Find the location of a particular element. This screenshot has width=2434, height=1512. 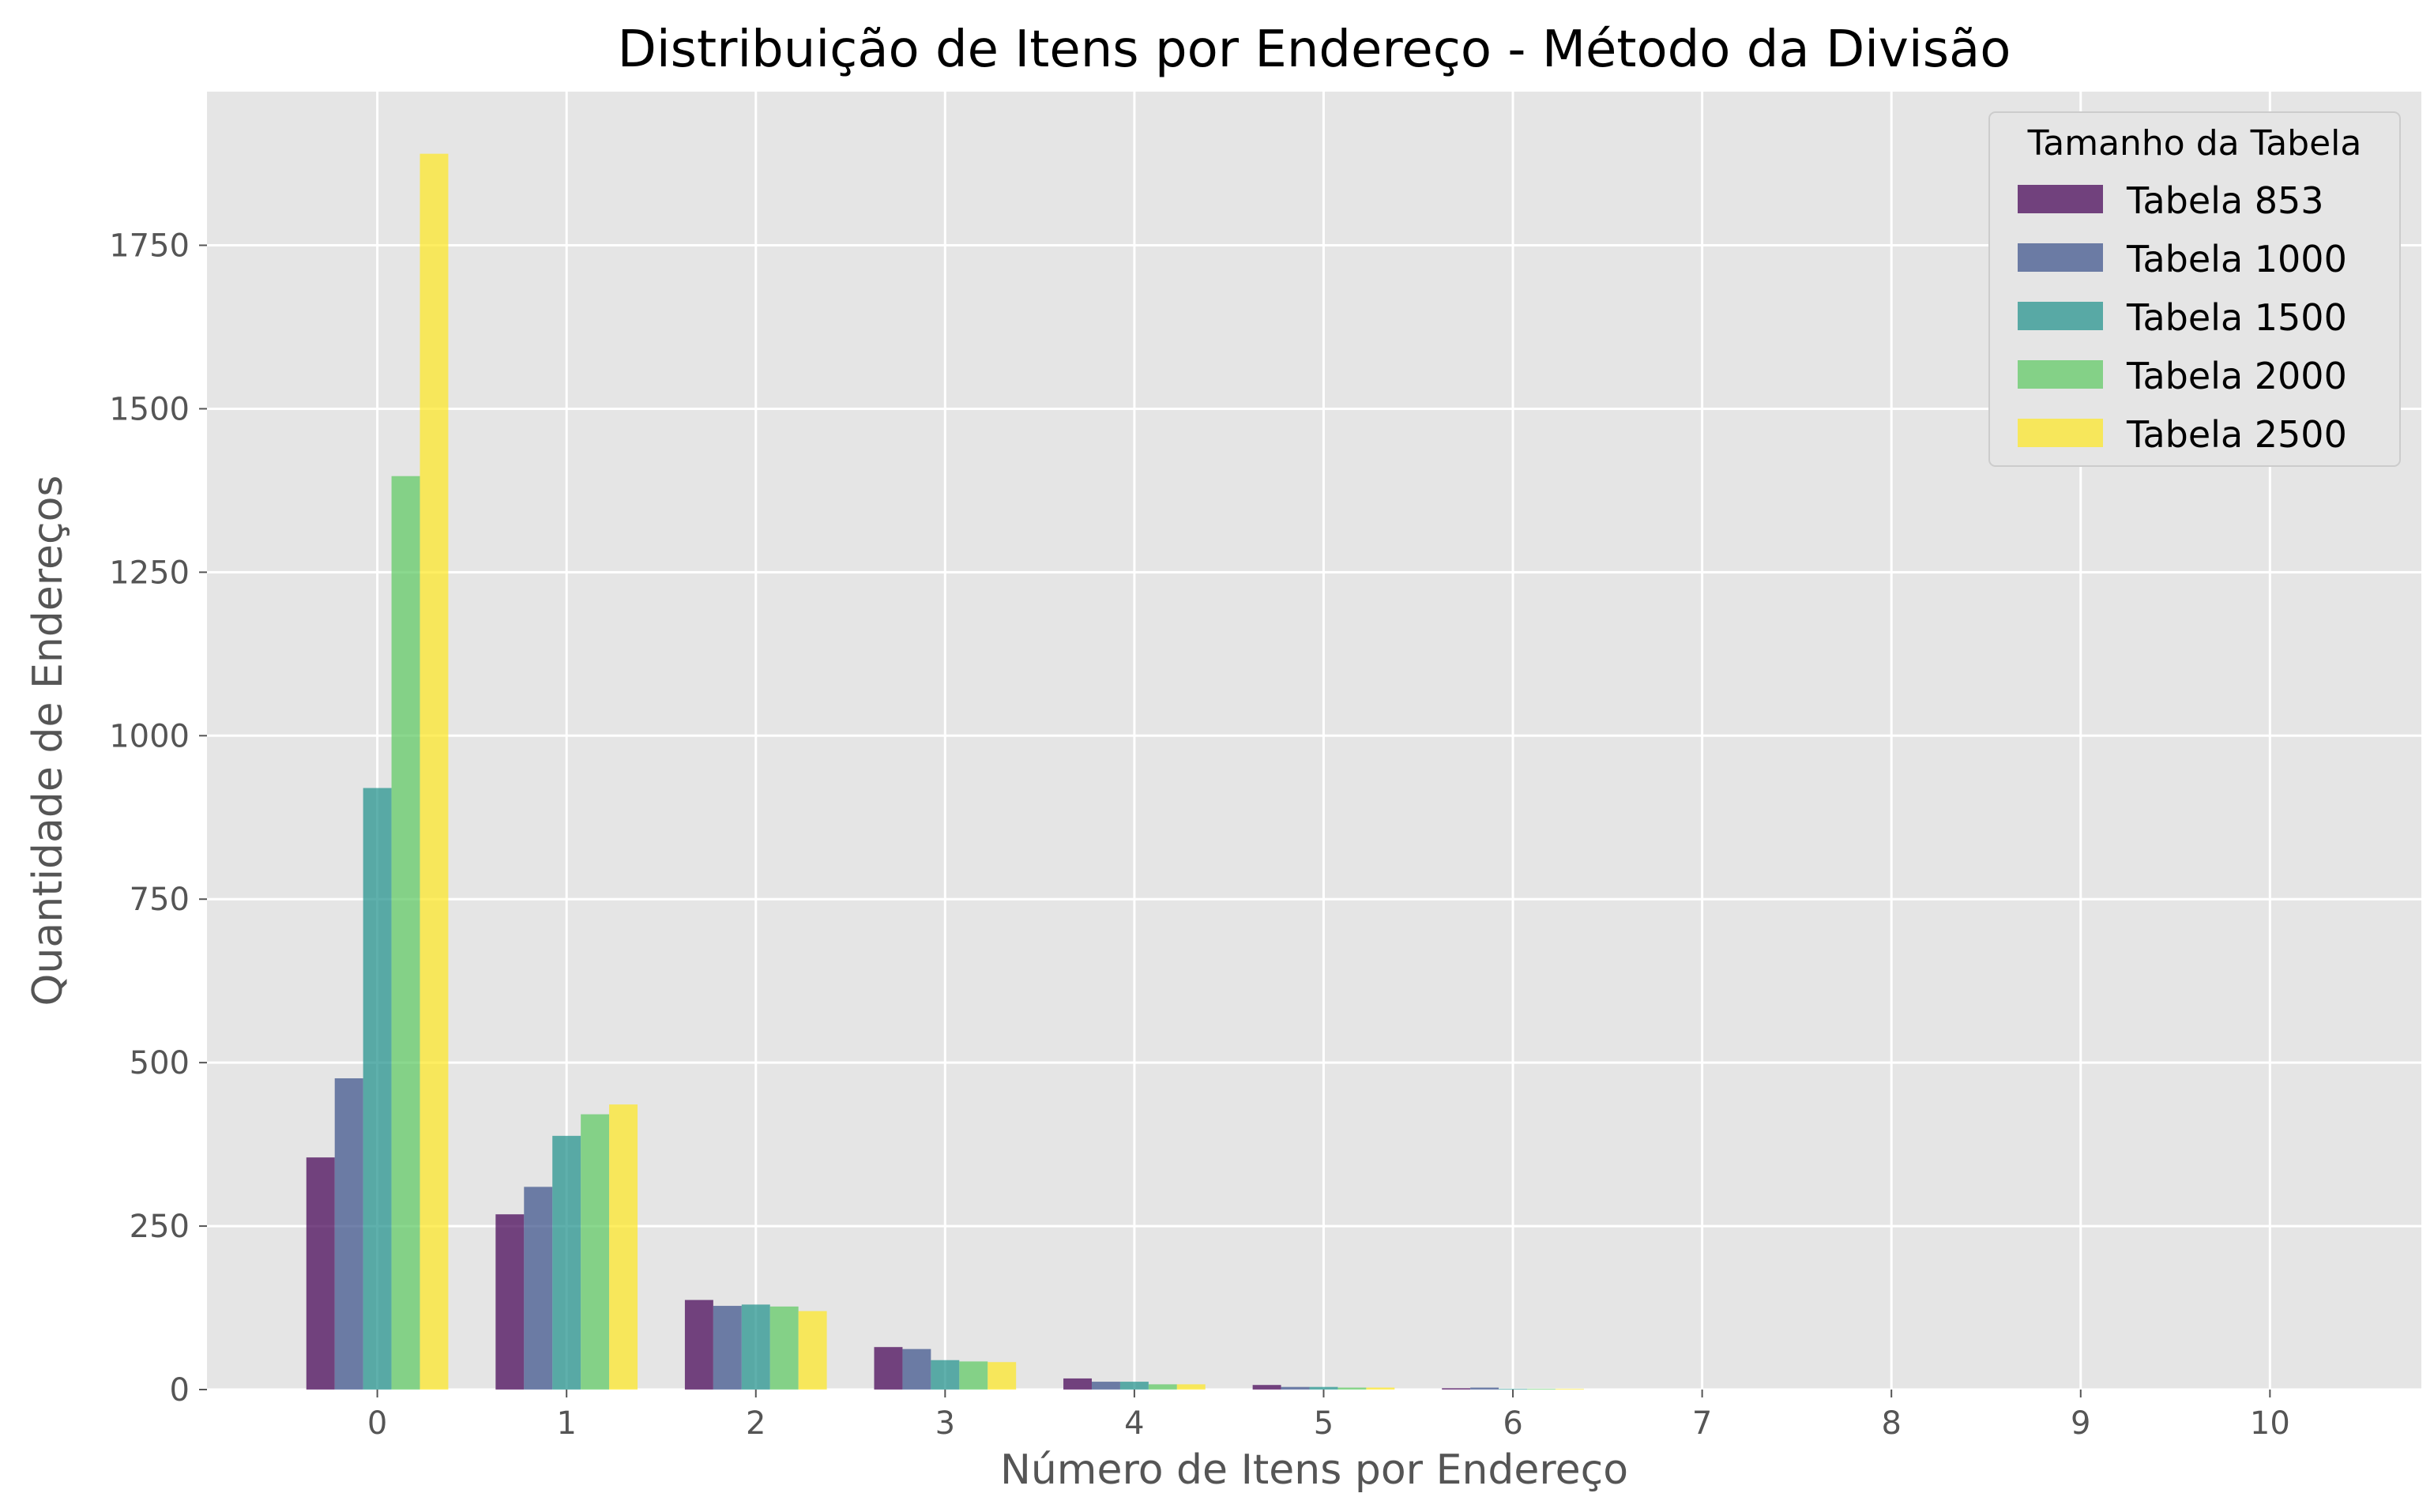

y-tick-label: 0 is located at coordinates (180, 1390).